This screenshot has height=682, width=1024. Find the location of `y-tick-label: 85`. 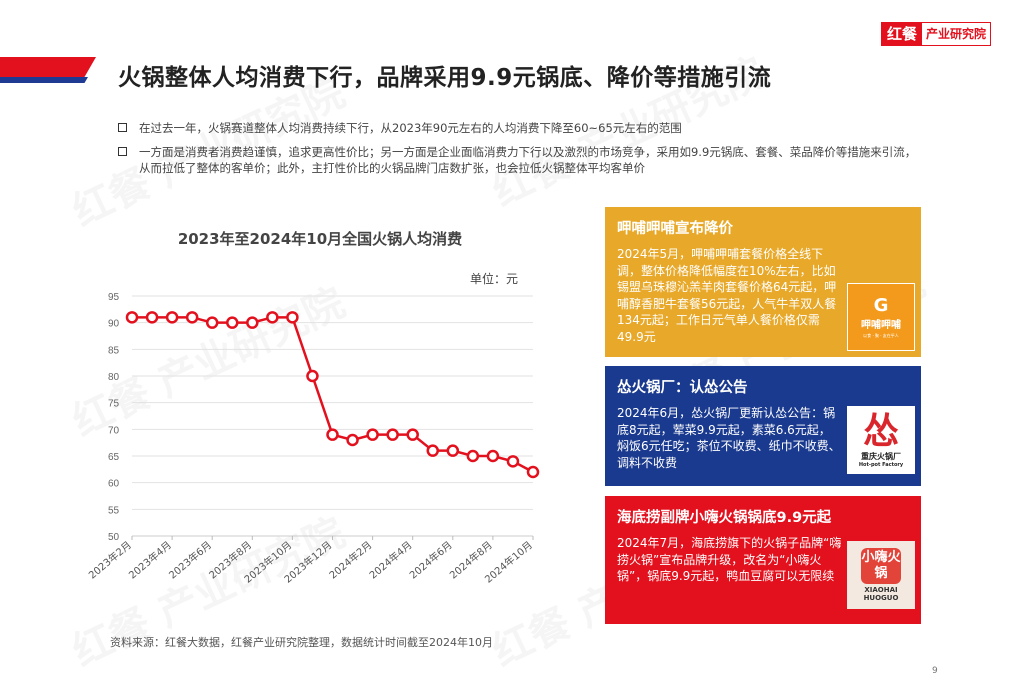

y-tick-label: 85 is located at coordinates (114, 350).